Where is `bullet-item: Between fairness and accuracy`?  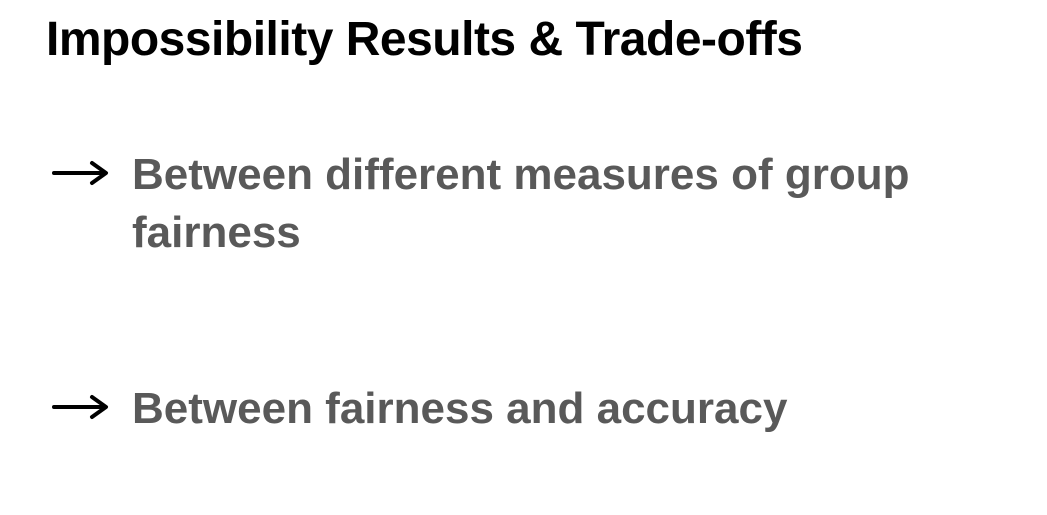 bullet-item: Between fairness and accuracy is located at coordinates (532, 409).